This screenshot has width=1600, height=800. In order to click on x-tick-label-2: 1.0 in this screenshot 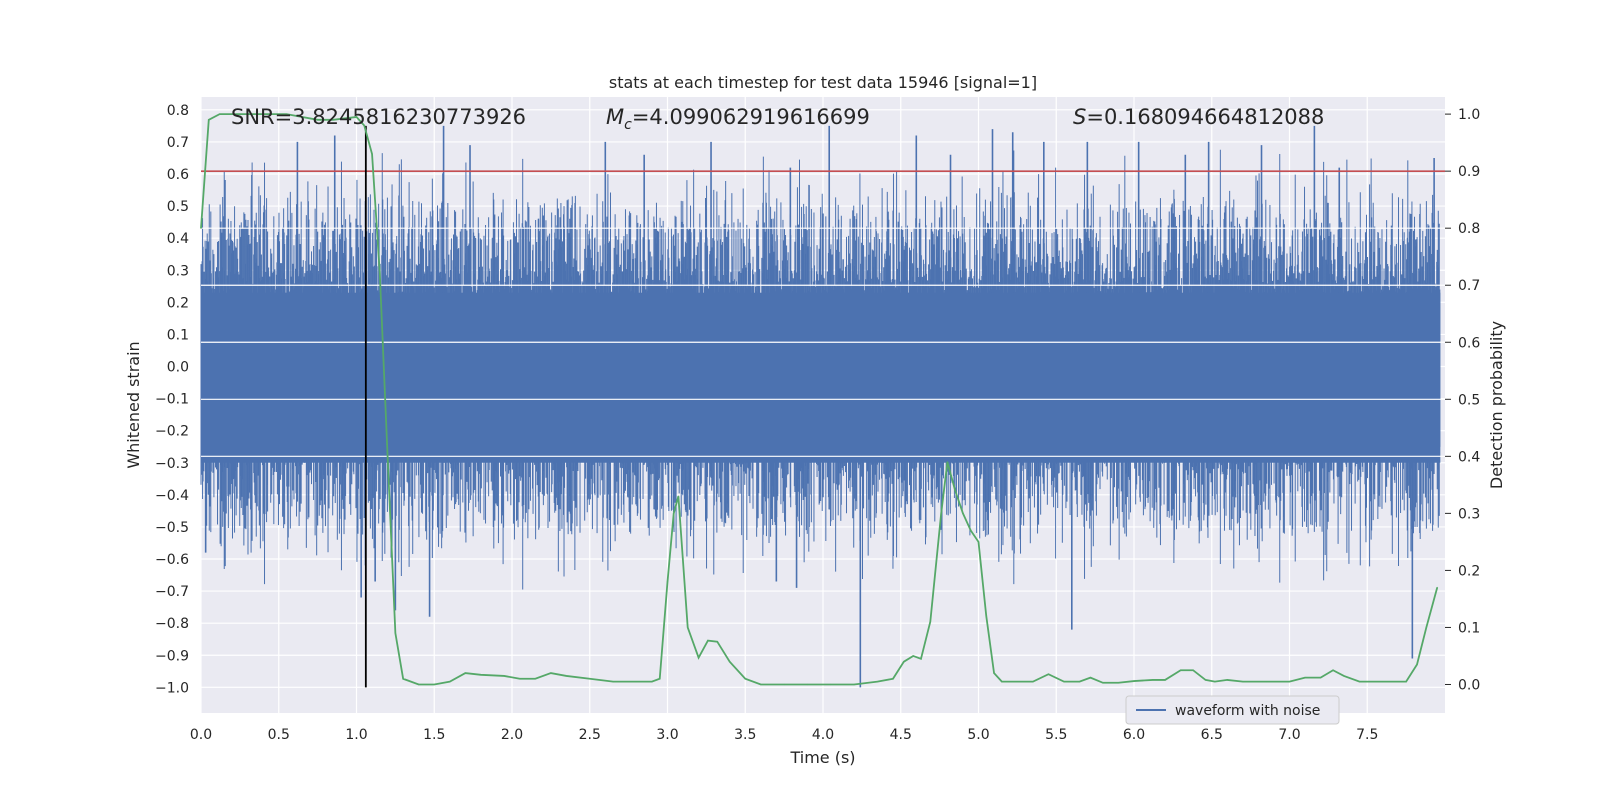, I will do `click(356, 735)`.